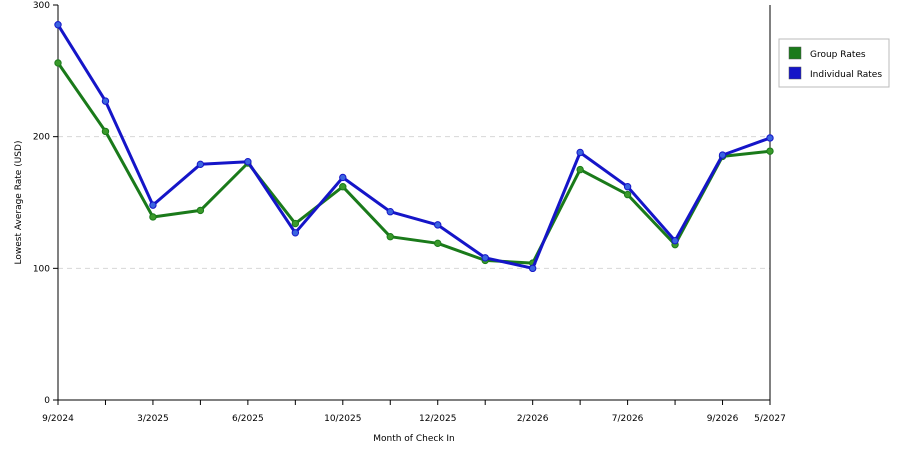 The height and width of the screenshot is (450, 900). What do you see at coordinates (248, 419) in the screenshot?
I see `x-tick-label: 6/2025` at bounding box center [248, 419].